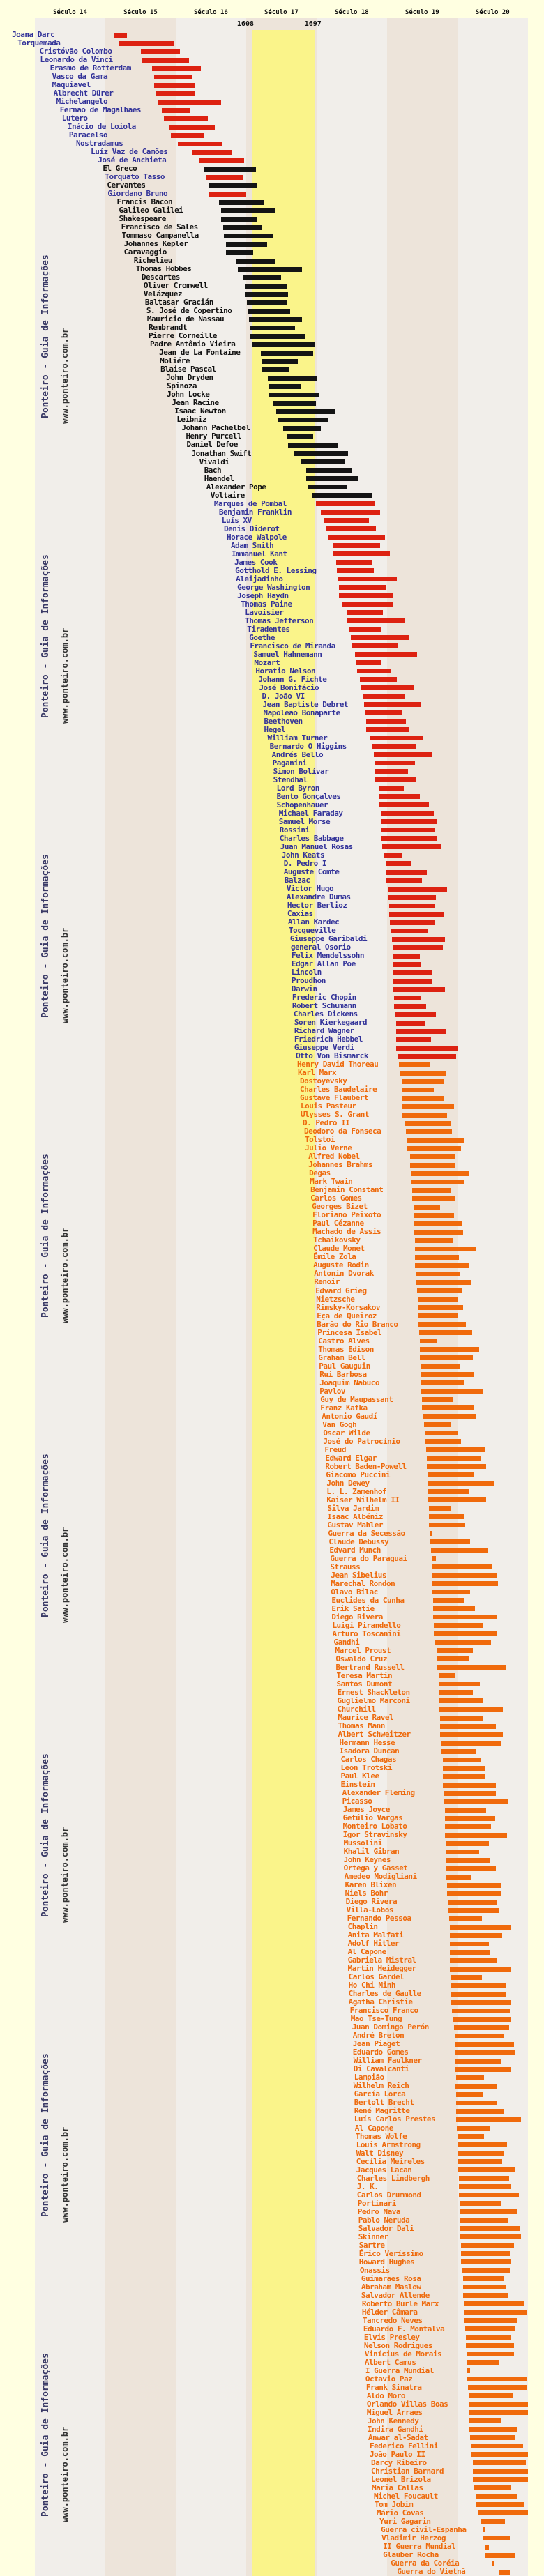  I want to click on person-label: Johannes Kepler, so click(155, 244).